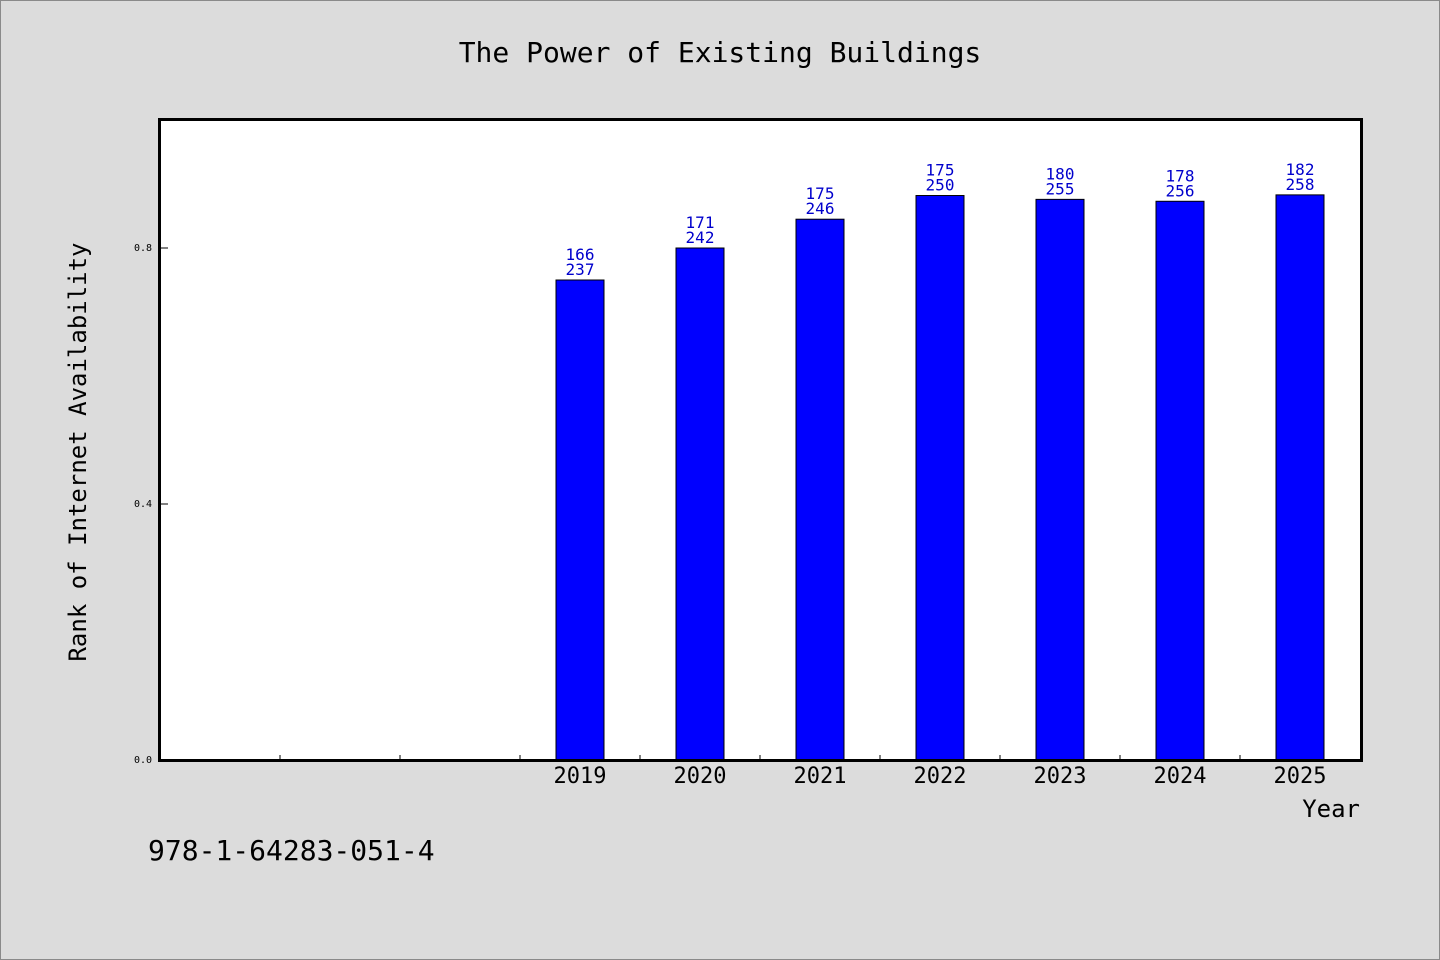  What do you see at coordinates (1060, 188) in the screenshot?
I see `bar-label-bottom: 255` at bounding box center [1060, 188].